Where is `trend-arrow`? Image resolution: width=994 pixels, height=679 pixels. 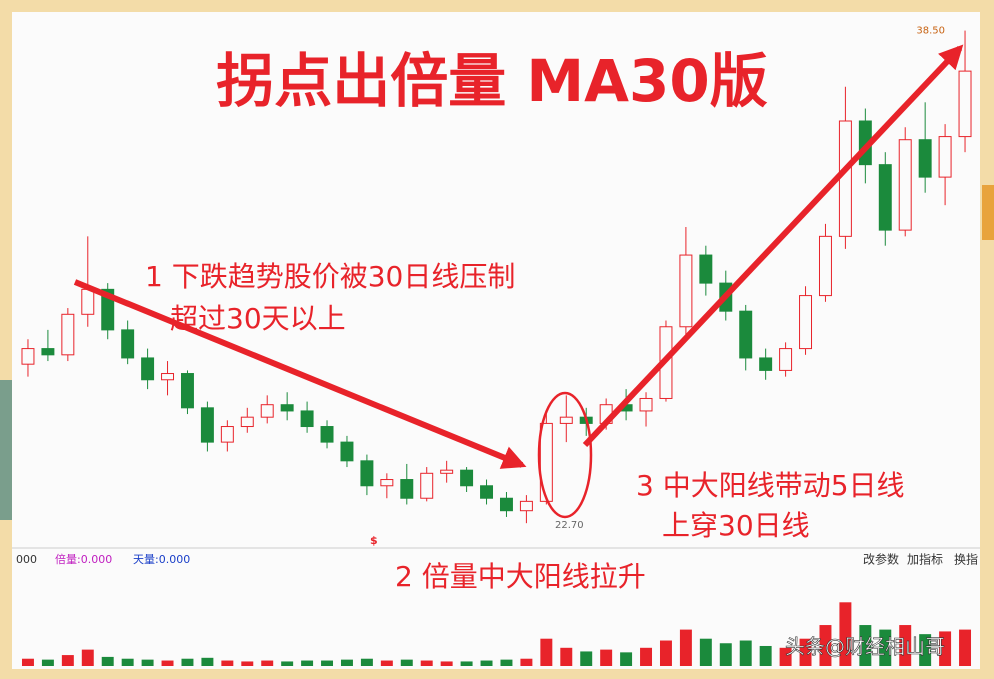 trend-arrow is located at coordinates (300, 374).